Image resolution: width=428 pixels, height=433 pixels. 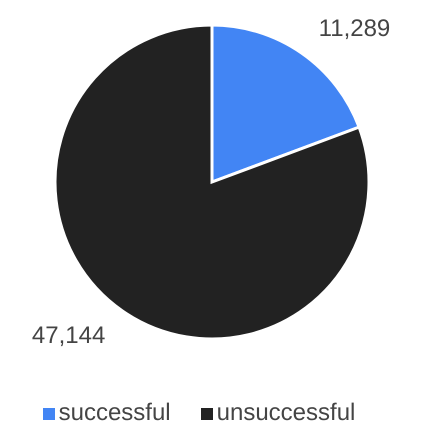 What do you see at coordinates (114, 412) in the screenshot?
I see `legend-label: successful` at bounding box center [114, 412].